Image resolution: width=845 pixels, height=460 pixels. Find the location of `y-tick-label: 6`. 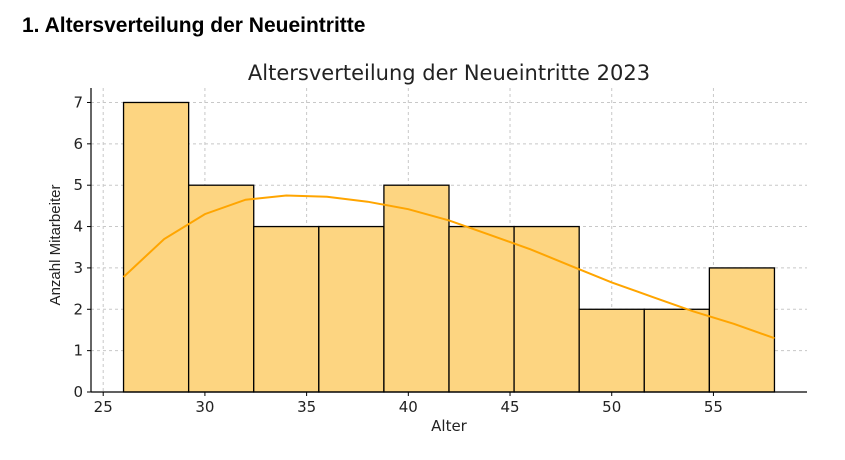

y-tick-label: 6 is located at coordinates (78, 144).